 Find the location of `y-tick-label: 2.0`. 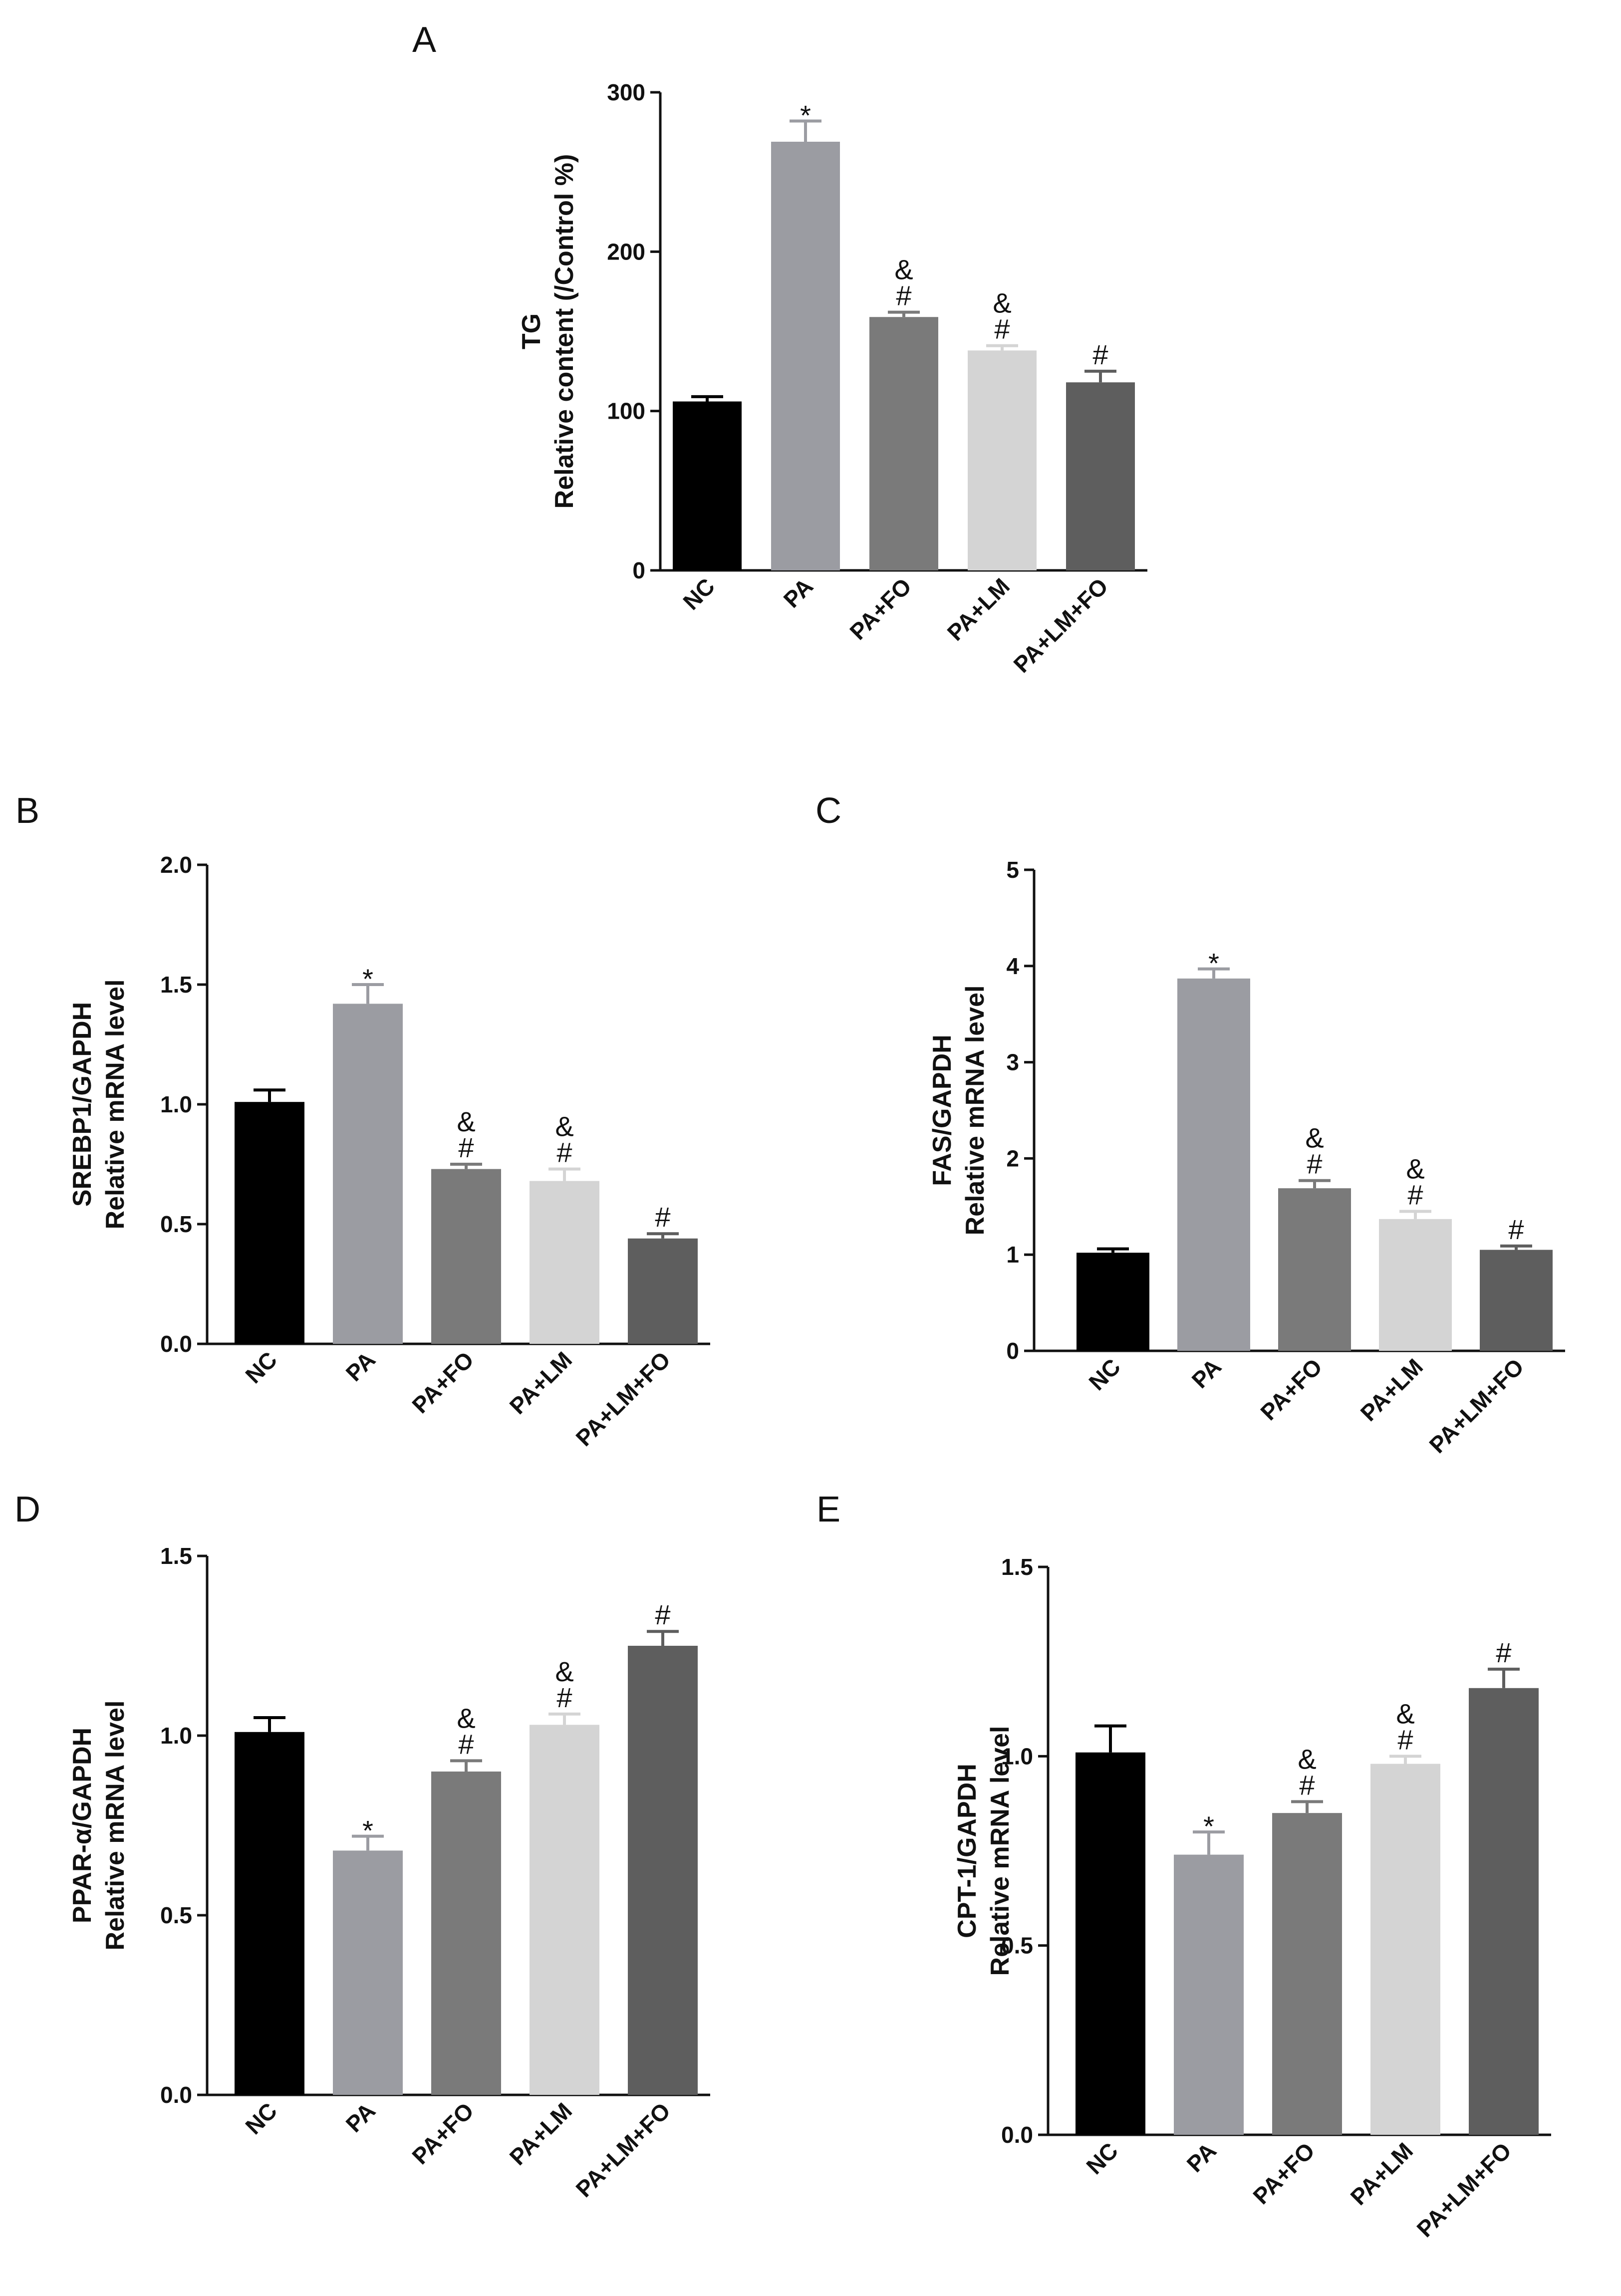

y-tick-label: 2.0 is located at coordinates (176, 865).